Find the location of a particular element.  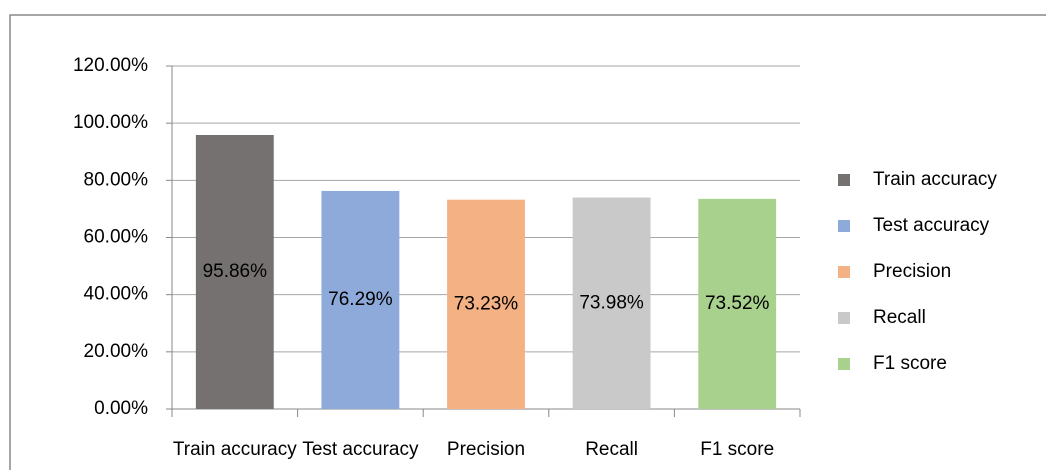

y-tick-label: 20.00% is located at coordinates (116, 351).